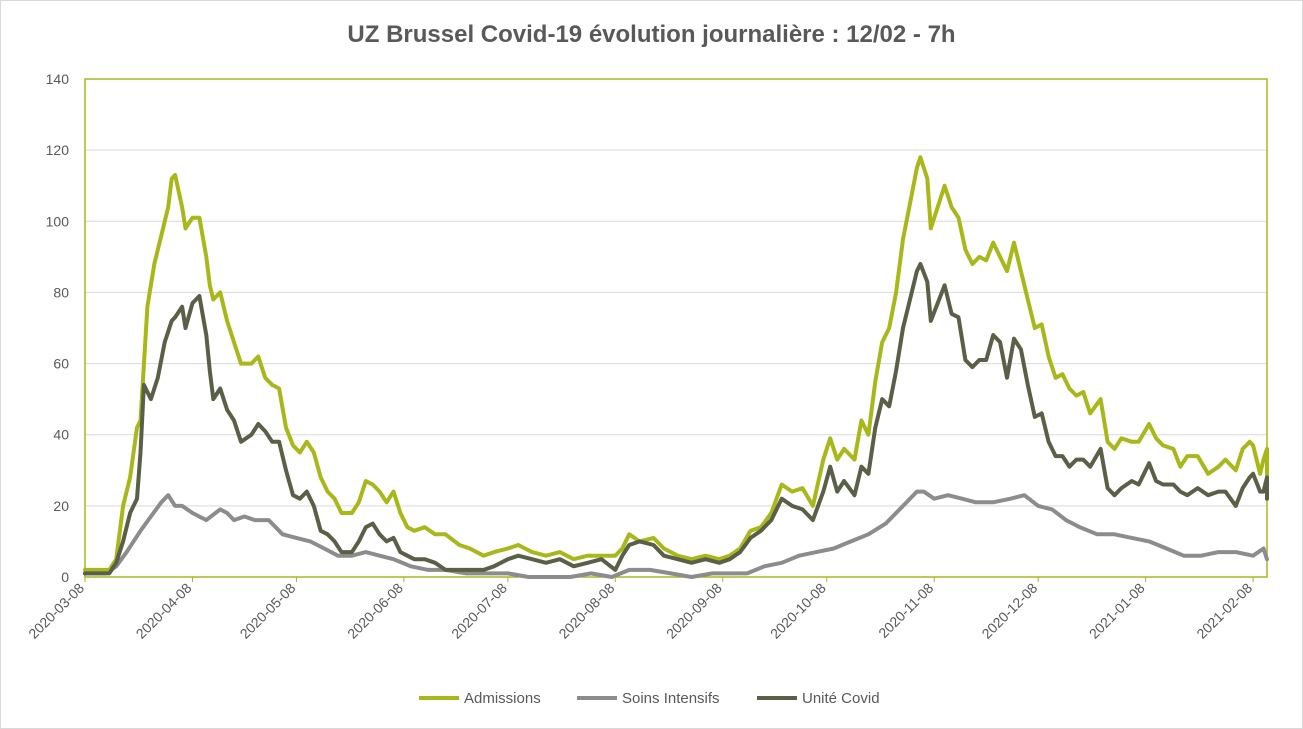  What do you see at coordinates (1009, 611) in the screenshot?
I see `x-tick-label-2020-12-08: 2020-12-08` at bounding box center [1009, 611].